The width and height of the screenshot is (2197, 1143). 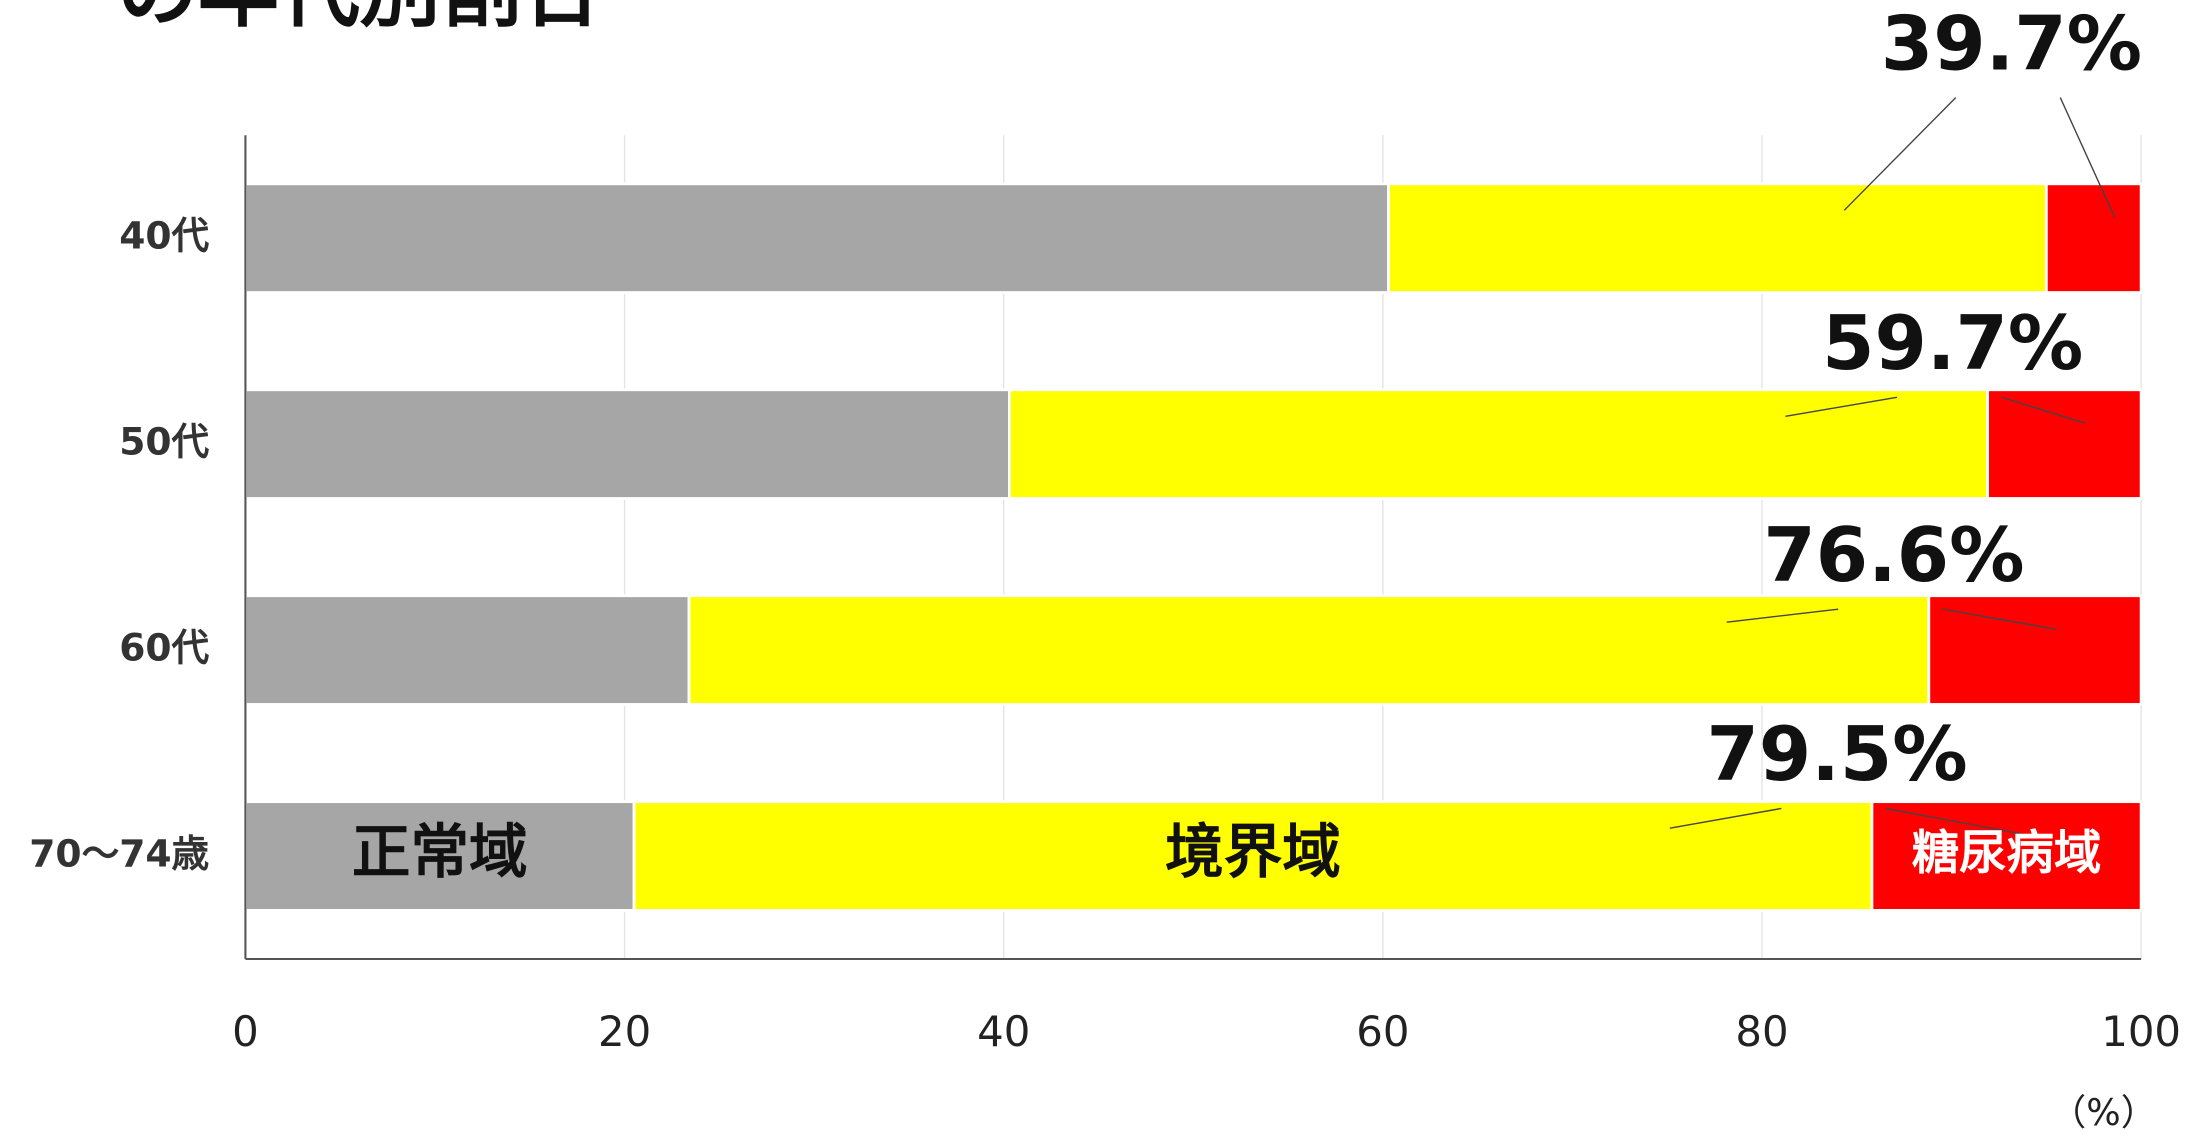 I want to click on y-tick-label: 40代, so click(x=164, y=236).